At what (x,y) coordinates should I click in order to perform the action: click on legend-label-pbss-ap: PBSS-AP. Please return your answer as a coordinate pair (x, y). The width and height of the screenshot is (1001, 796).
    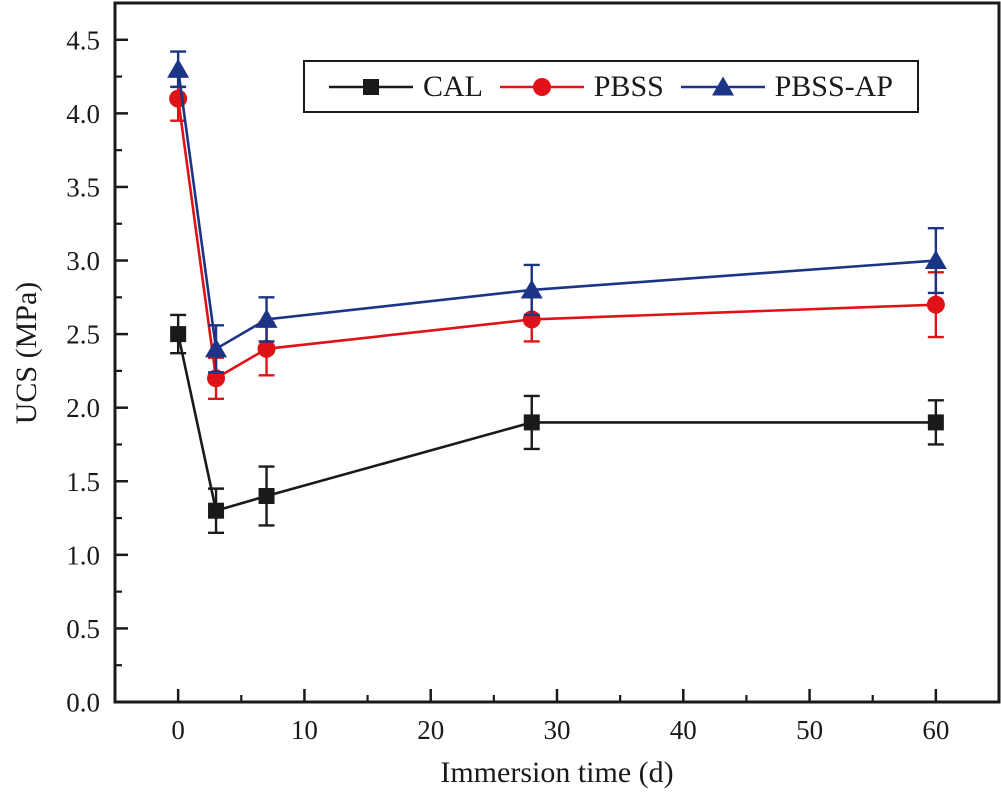
    Looking at the image, I should click on (833, 86).